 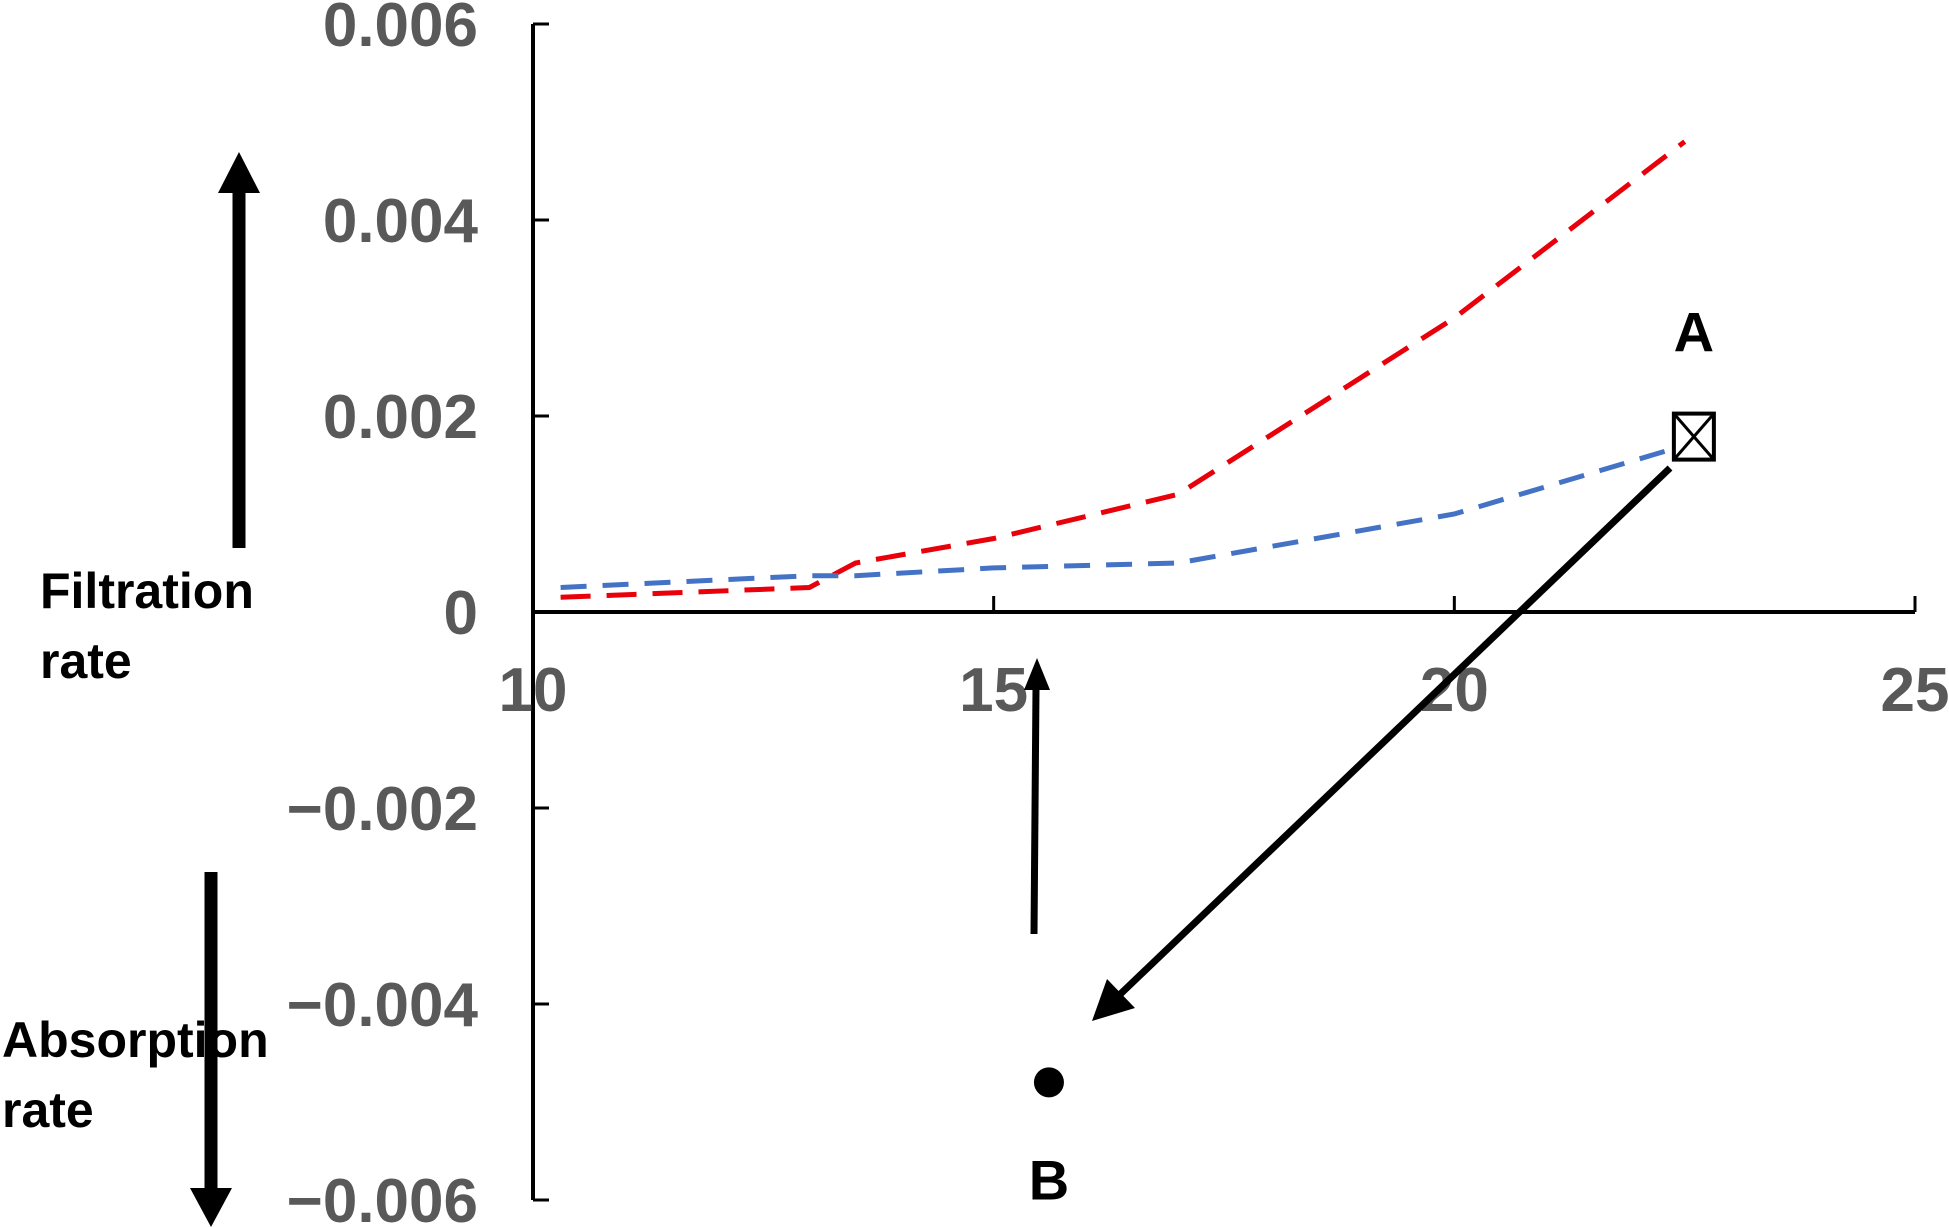 What do you see at coordinates (1048, 1082) in the screenshot?
I see `point-b-marker` at bounding box center [1048, 1082].